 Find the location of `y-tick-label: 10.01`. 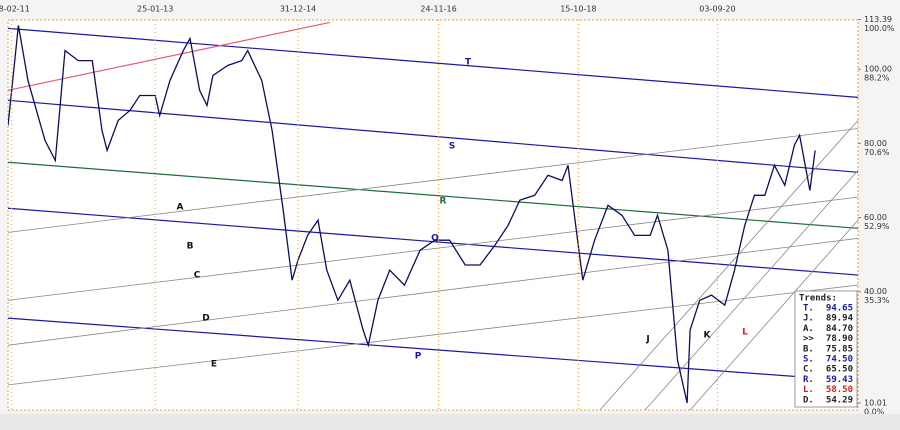

y-tick-label: 10.01 is located at coordinates (875, 403).